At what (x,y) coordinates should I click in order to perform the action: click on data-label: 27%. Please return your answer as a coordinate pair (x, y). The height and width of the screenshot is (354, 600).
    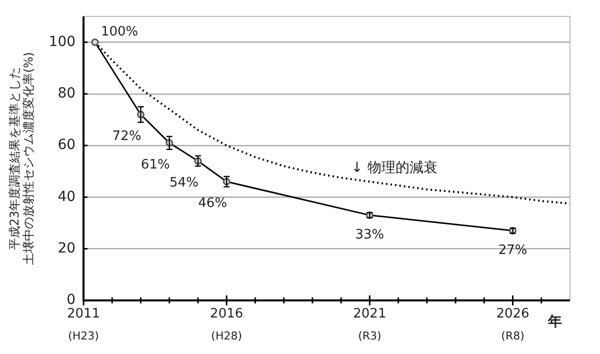
    Looking at the image, I should click on (513, 250).